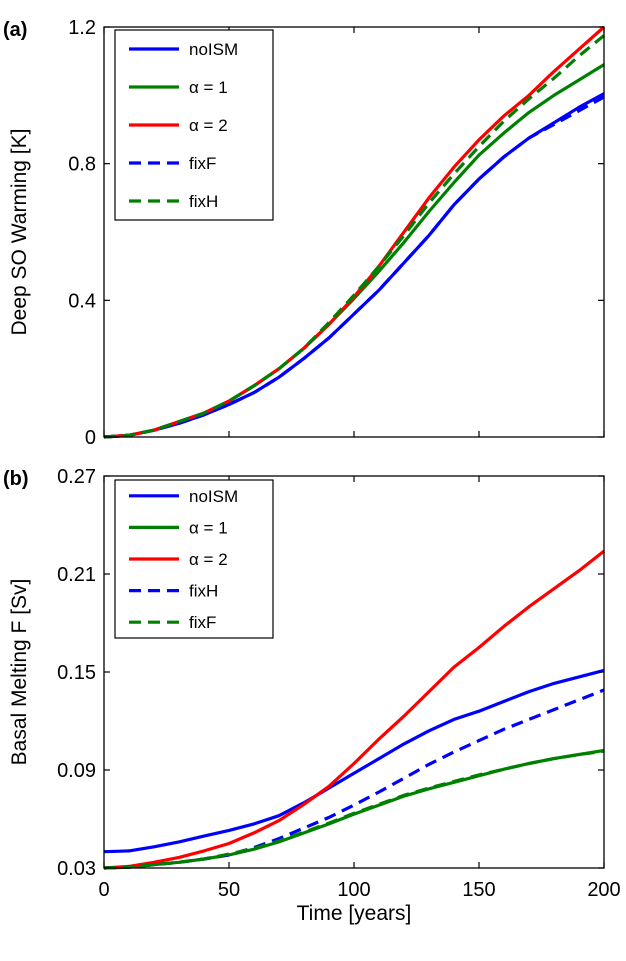  I want to click on y-tick-label: 0, so click(90, 438).